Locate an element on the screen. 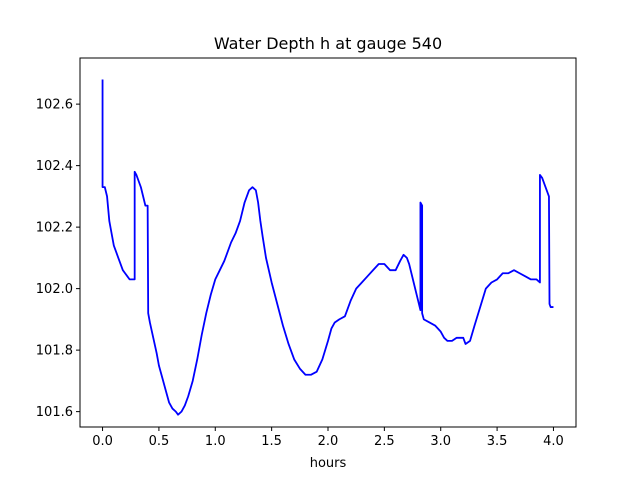 The height and width of the screenshot is (480, 640). x-tick-label: 0.5 is located at coordinates (159, 441).